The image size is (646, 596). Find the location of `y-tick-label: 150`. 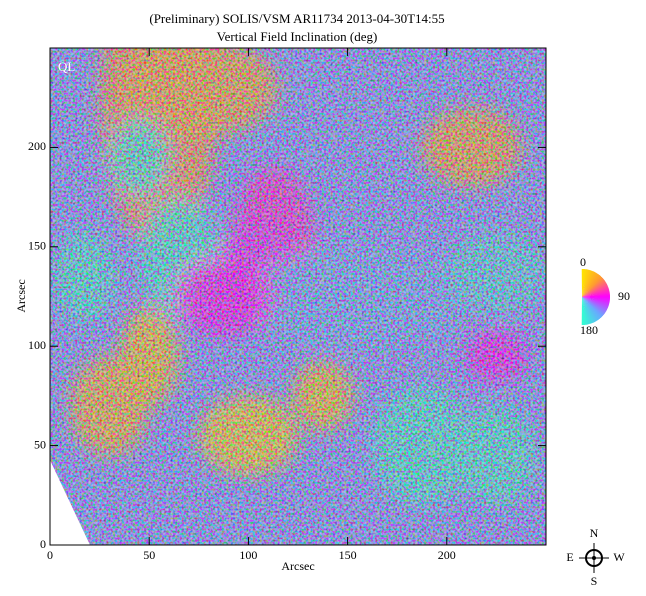

y-tick-label: 150 is located at coordinates (37, 246).